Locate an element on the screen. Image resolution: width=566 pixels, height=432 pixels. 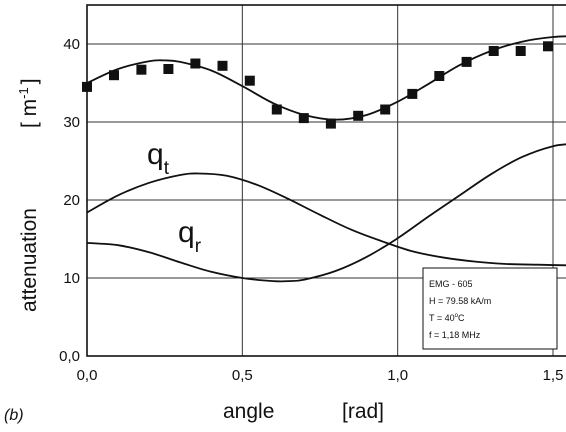
y-axis-title: attenuation is located at coordinates (29, 260).